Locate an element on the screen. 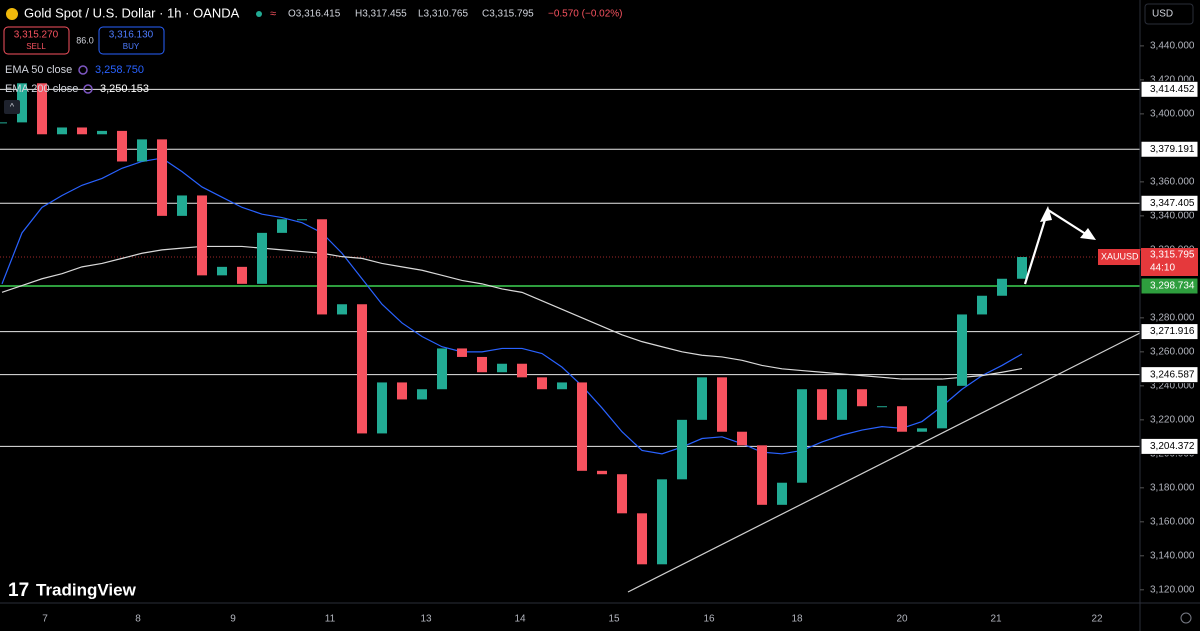 The image size is (1200, 631). level-label: 3,246.587 is located at coordinates (1172, 374).